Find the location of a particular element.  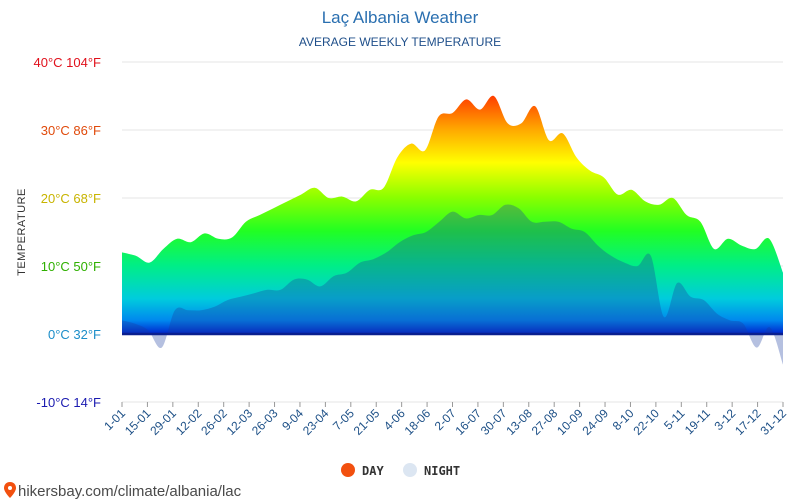

y-tick-label: 0°C 32°F is located at coordinates (74, 334).